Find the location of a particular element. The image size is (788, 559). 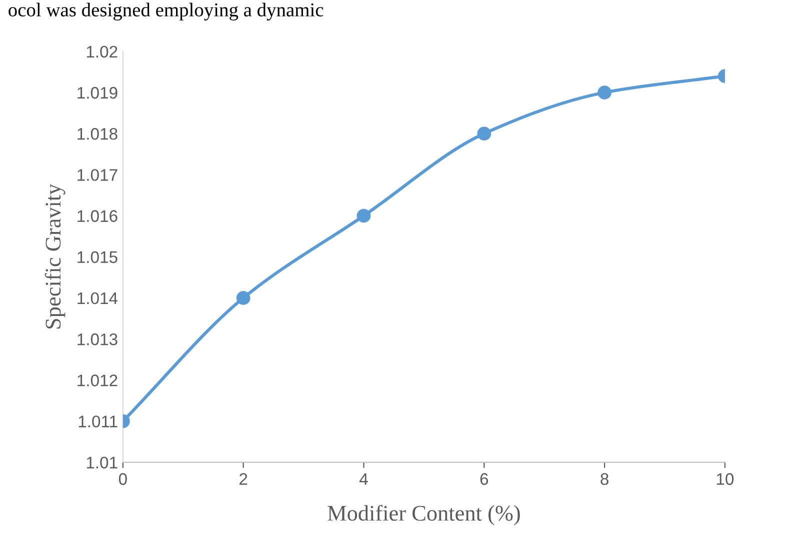

y-axis-title: Specific Gravity is located at coordinates (55, 256).